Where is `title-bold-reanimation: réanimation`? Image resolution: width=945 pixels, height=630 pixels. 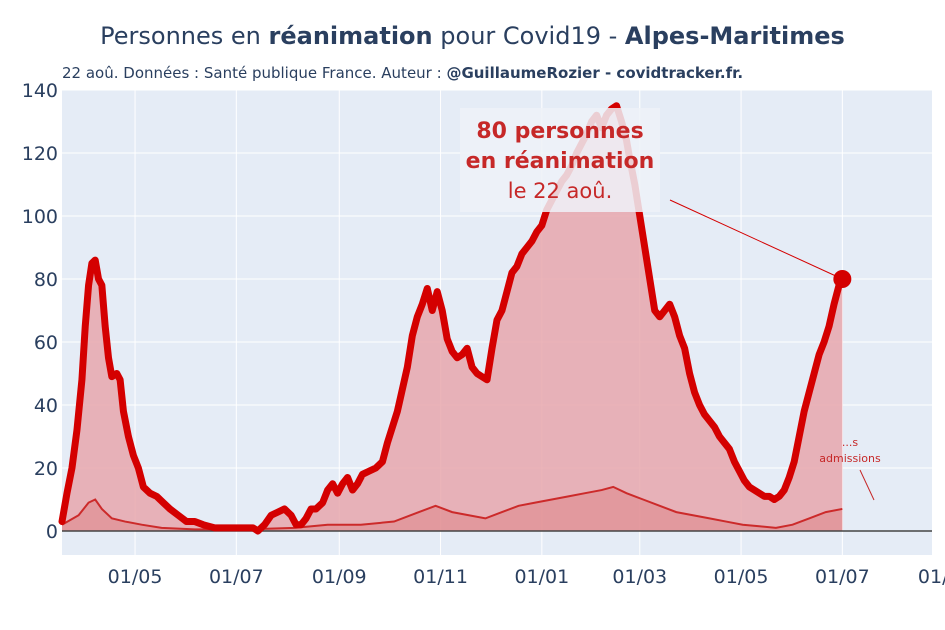
title-bold-reanimation: réanimation is located at coordinates (350, 36).